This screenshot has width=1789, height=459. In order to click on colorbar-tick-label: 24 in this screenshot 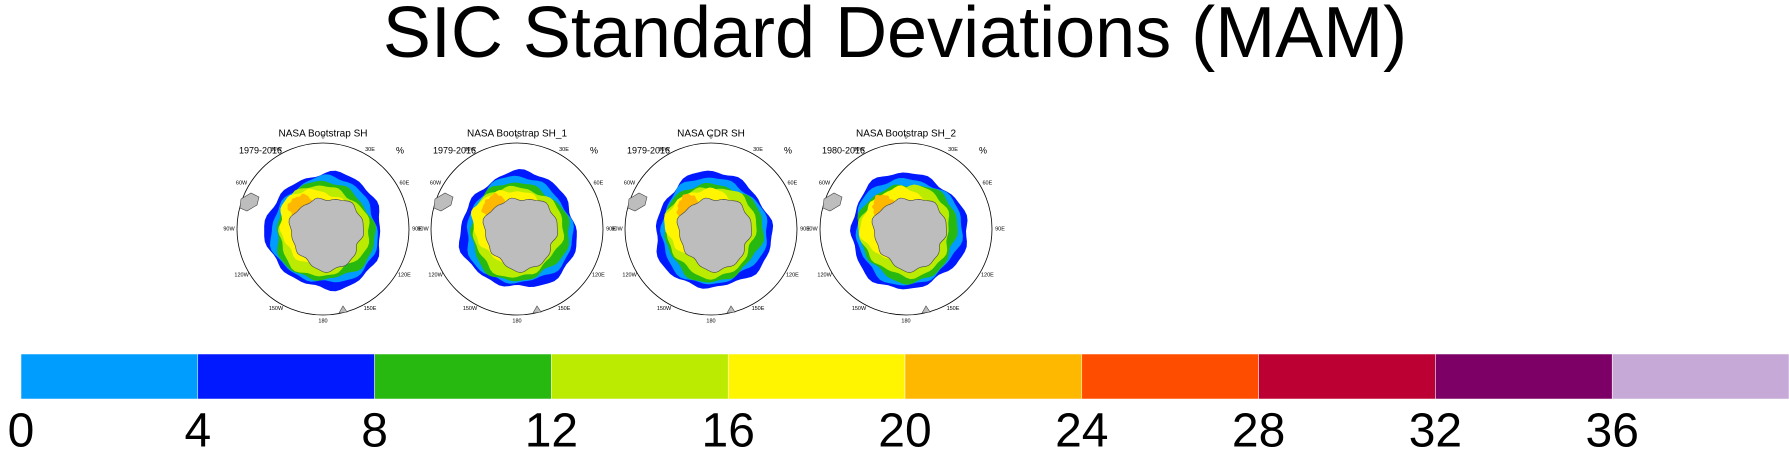, I will do `click(1081, 431)`.